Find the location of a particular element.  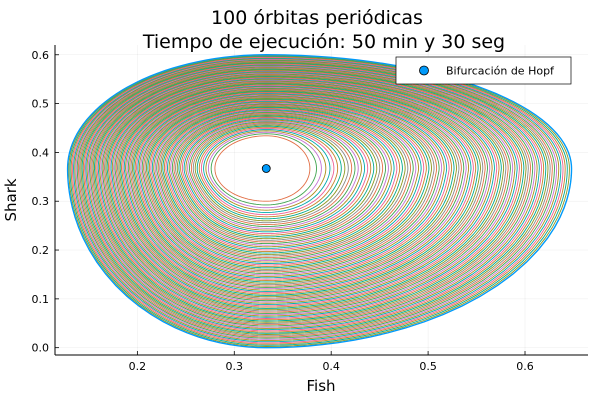

x-tick-label: 0.6 is located at coordinates (525, 366).